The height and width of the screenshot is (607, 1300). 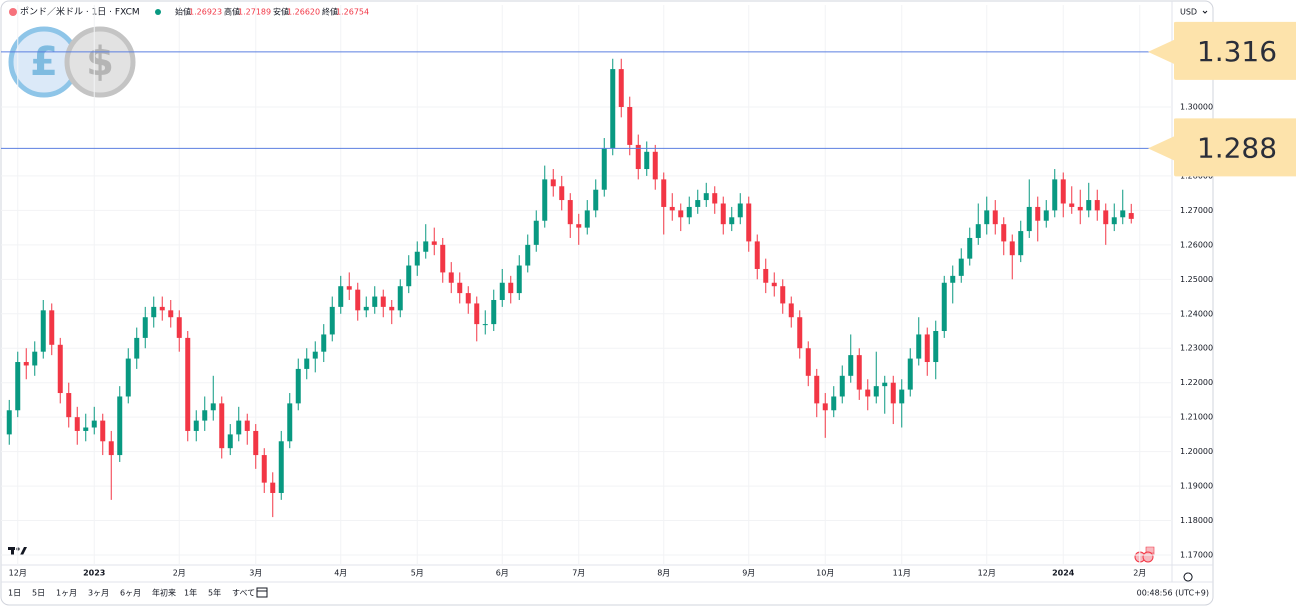 What do you see at coordinates (1139, 573) in the screenshot?
I see `x-tick-label: 2月` at bounding box center [1139, 573].